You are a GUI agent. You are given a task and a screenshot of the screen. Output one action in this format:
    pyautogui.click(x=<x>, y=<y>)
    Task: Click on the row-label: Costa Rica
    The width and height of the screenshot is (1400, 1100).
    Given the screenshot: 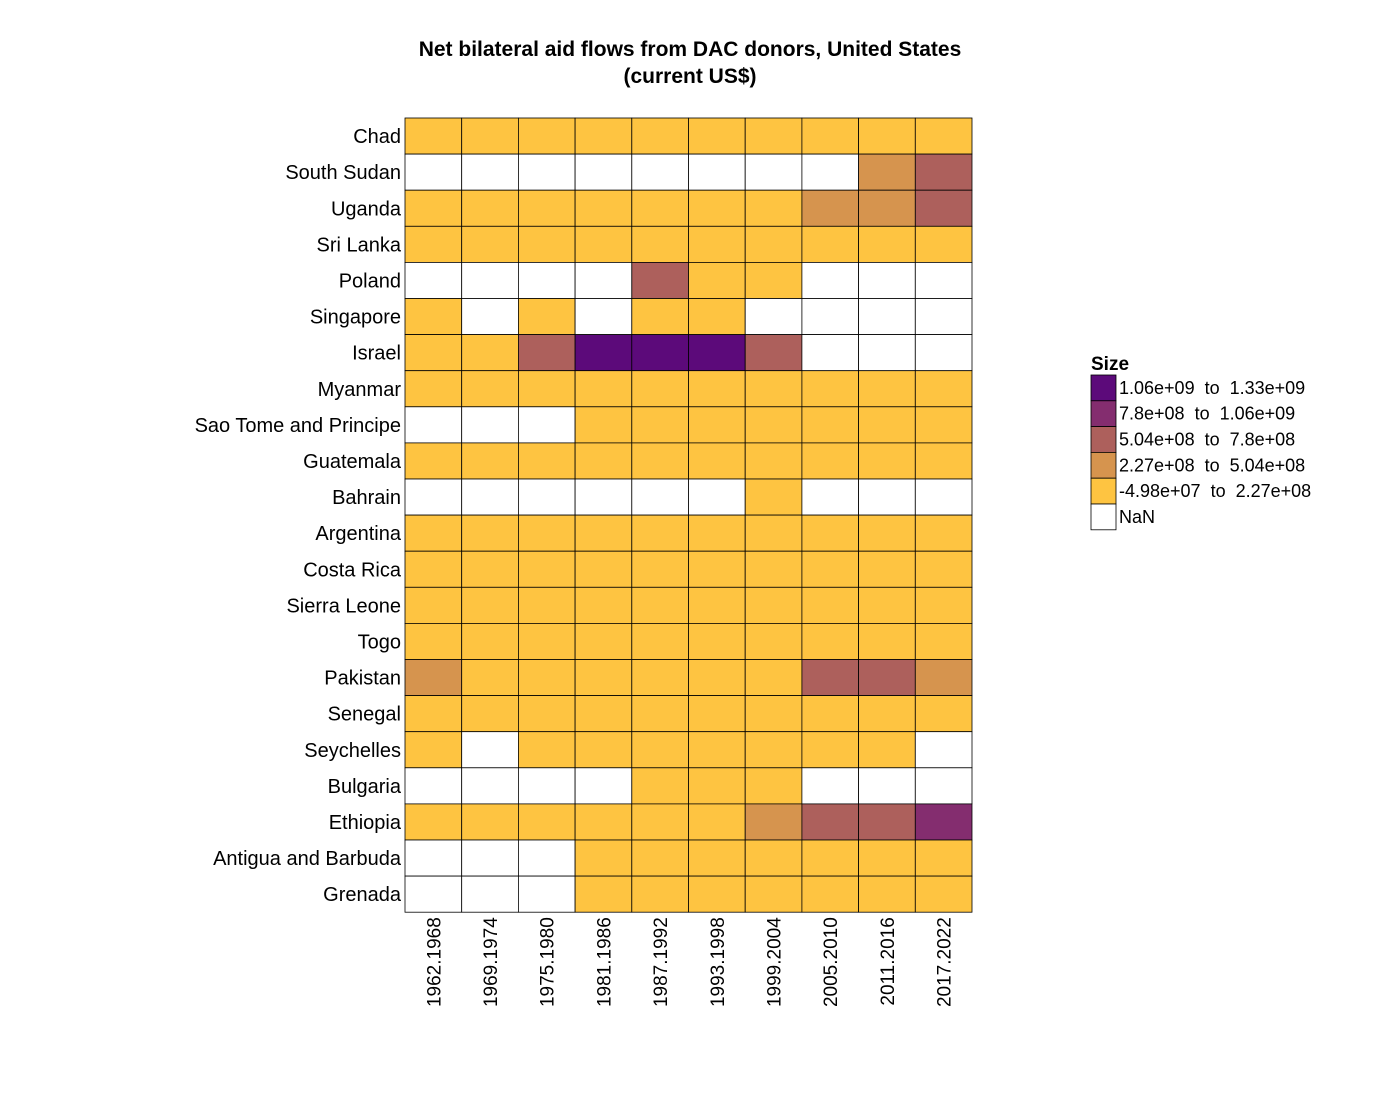 What is the action you would take?
    pyautogui.click(x=352, y=570)
    